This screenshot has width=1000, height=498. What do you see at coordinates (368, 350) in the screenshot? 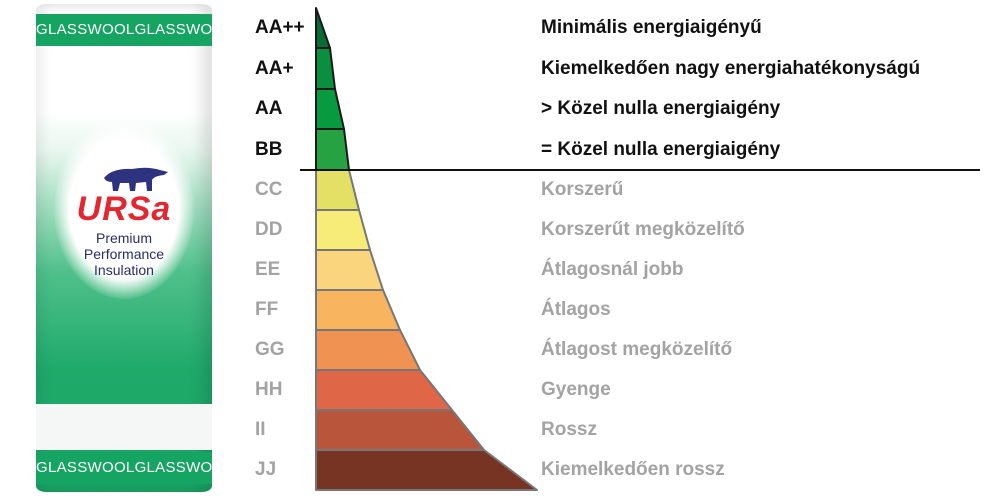
I see `rating-band-gg` at bounding box center [368, 350].